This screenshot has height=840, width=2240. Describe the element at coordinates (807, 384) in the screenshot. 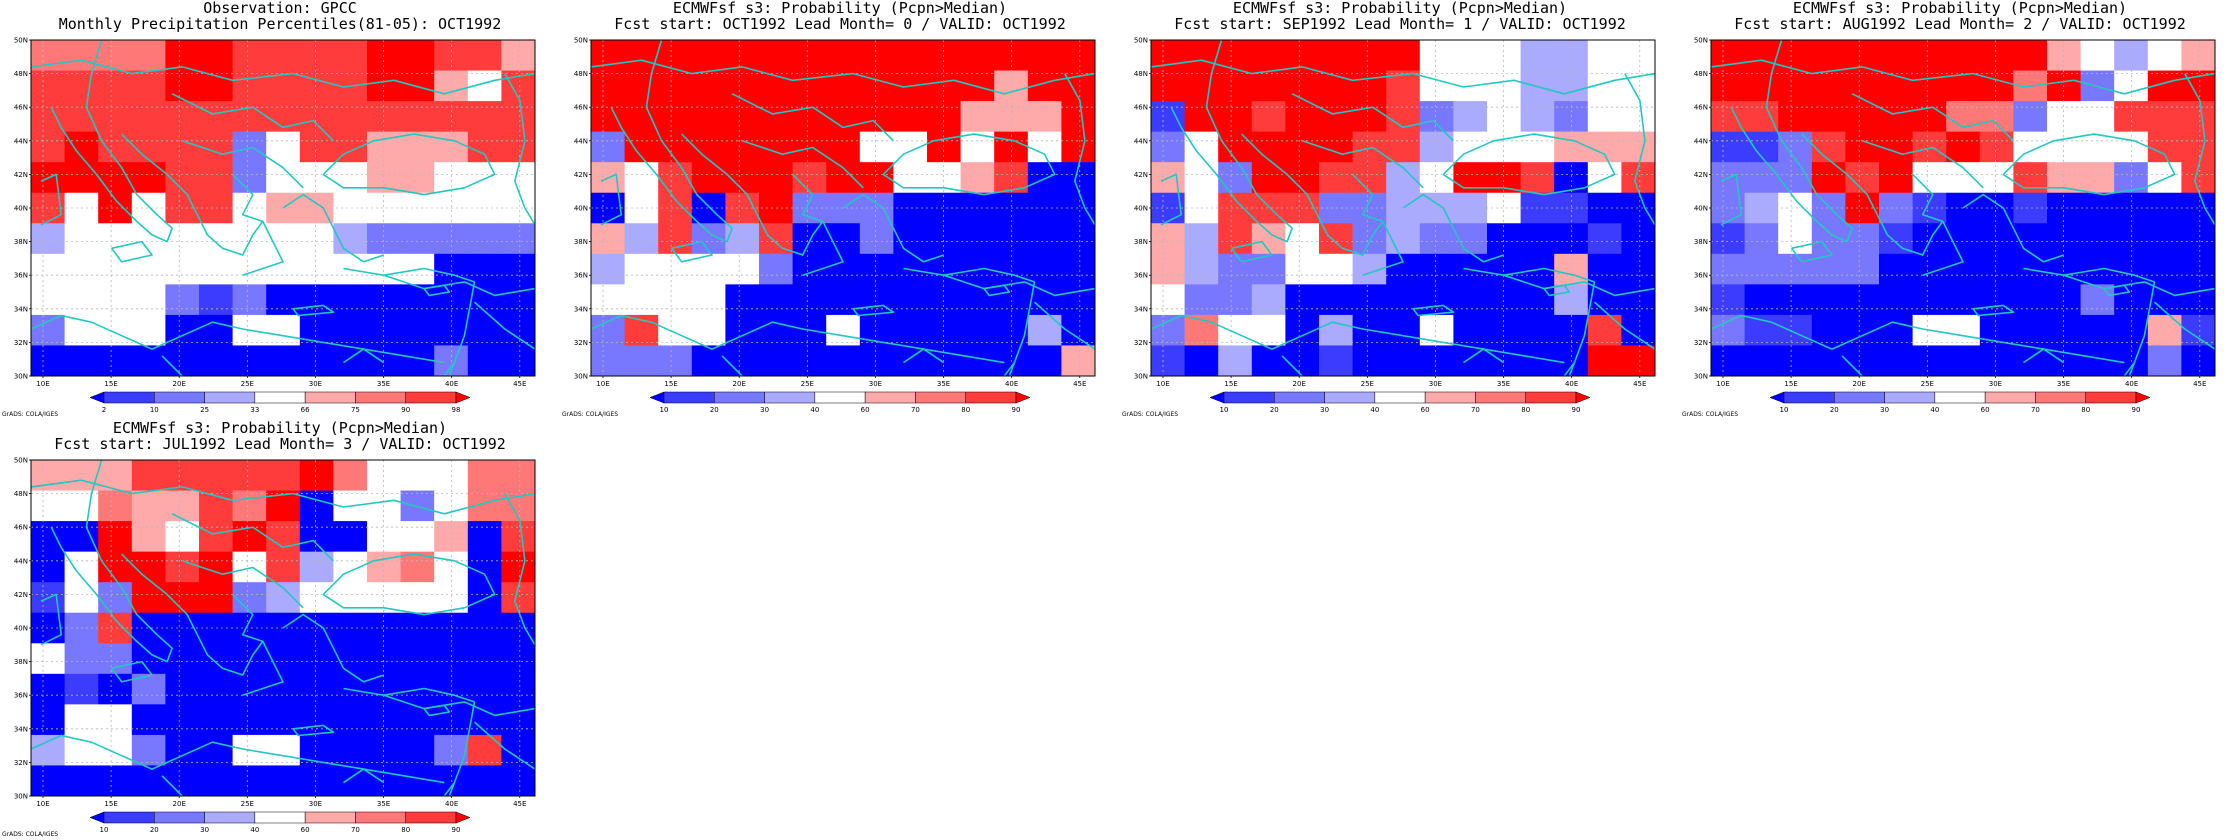

I see `longitude-label: 25E` at that location.